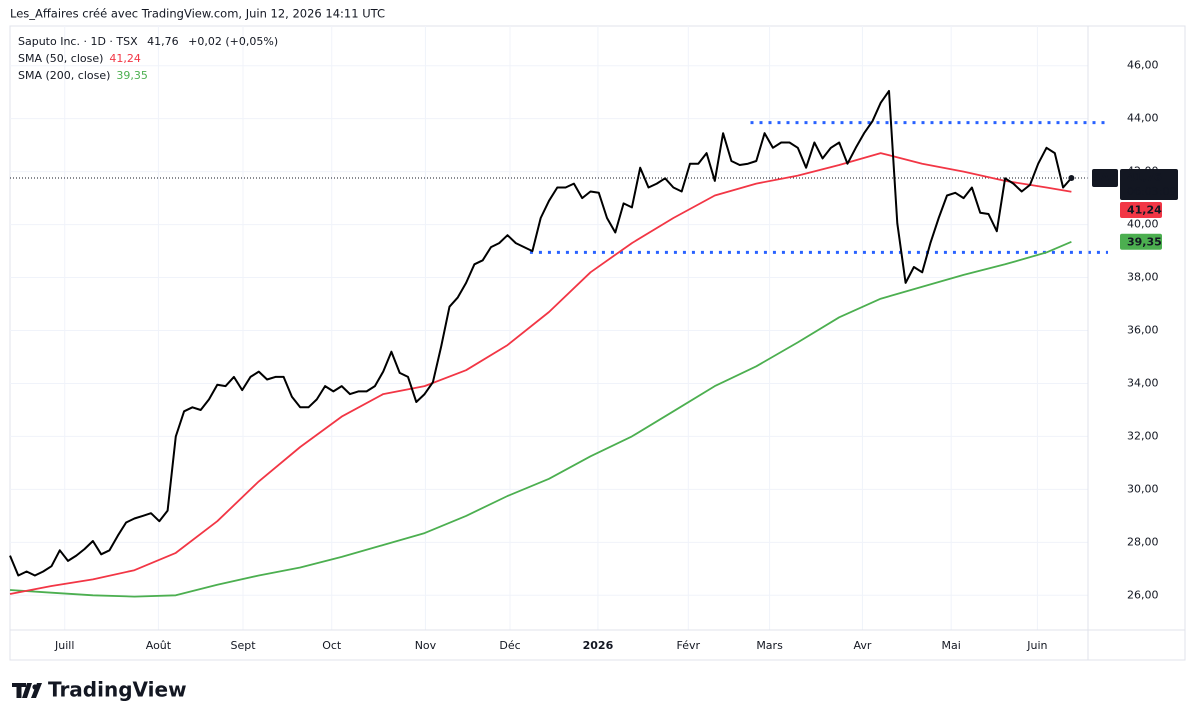  What do you see at coordinates (1143, 118) in the screenshot?
I see `y-tick-label: 44,00` at bounding box center [1143, 118].